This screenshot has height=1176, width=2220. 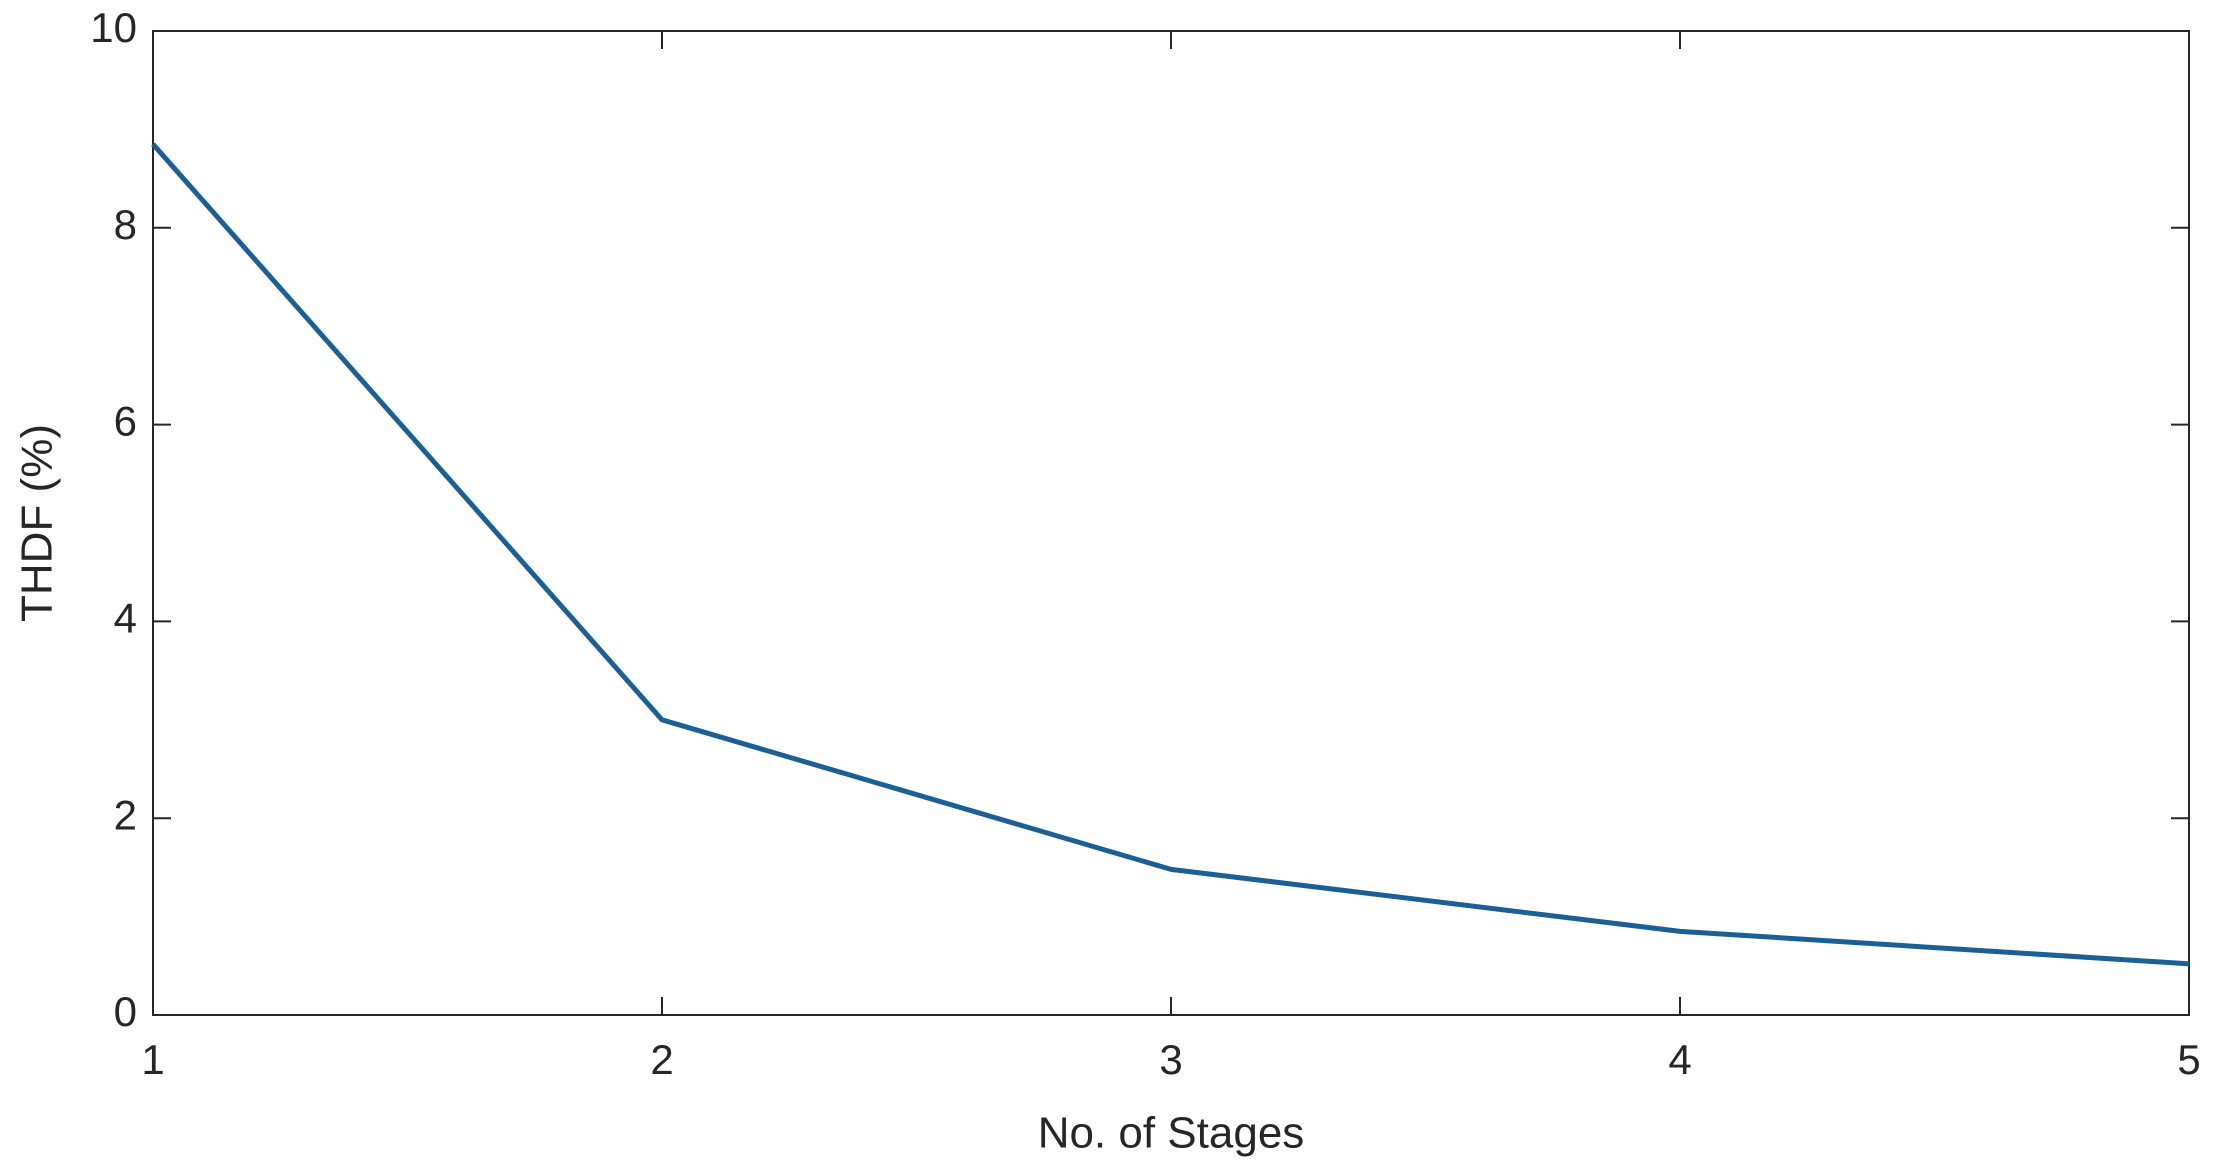 I want to click on x-axis-label: No. of Stages, so click(x=1171, y=1133).